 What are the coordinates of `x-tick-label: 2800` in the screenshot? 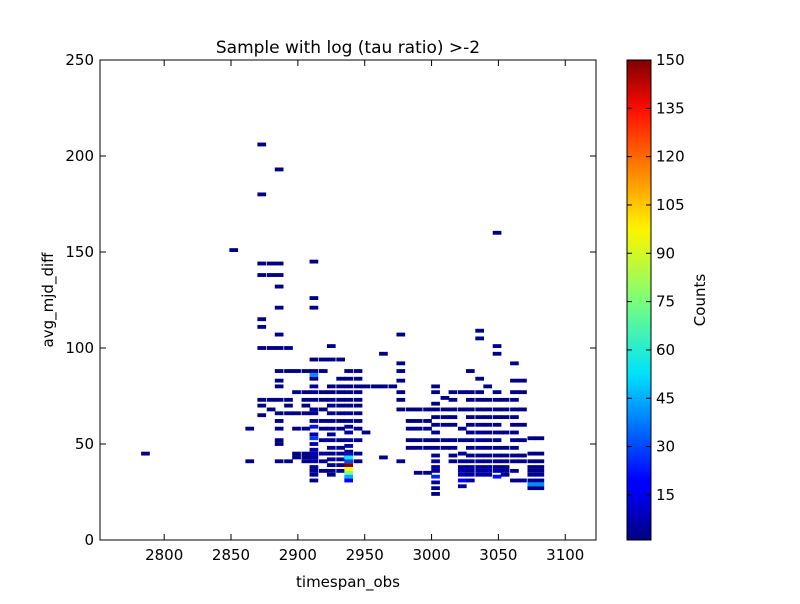 It's located at (164, 555).